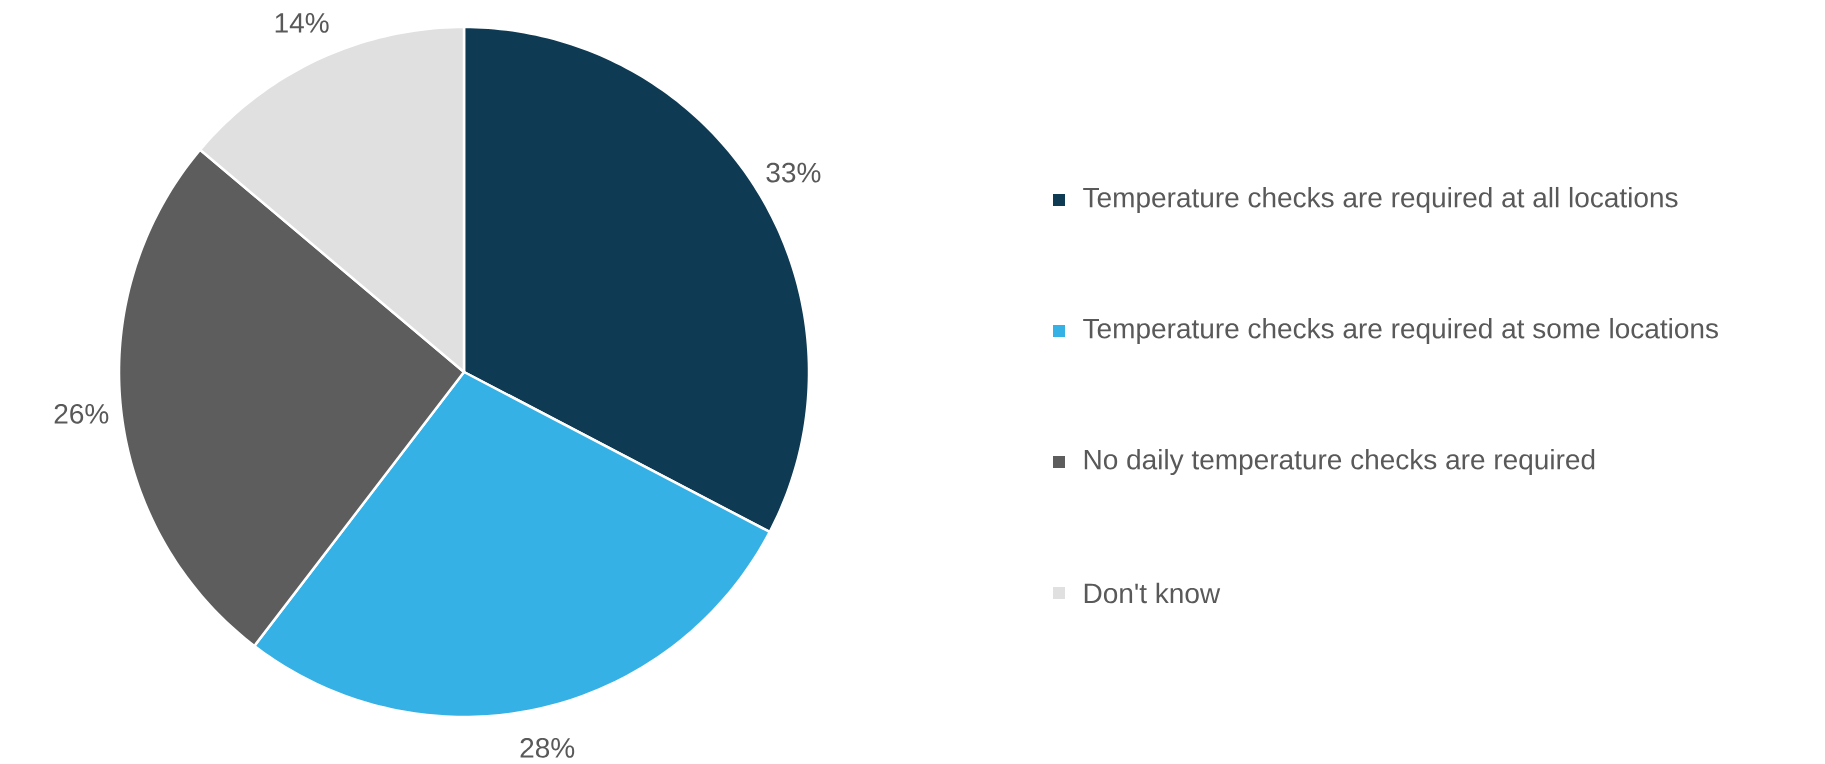 The image size is (1825, 764). Describe the element at coordinates (793, 172) in the screenshot. I see `data-label: 33%` at that location.